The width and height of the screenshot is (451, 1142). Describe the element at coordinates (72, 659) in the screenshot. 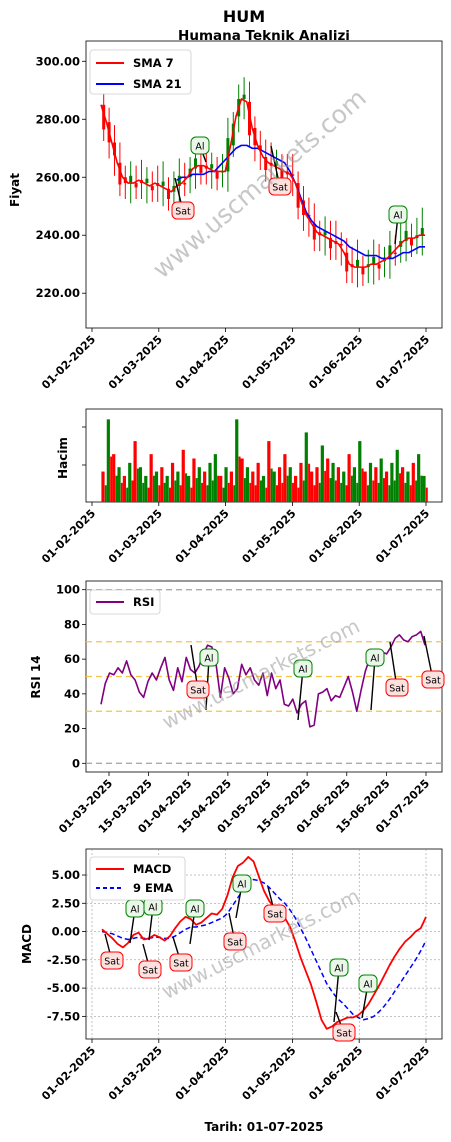

I see `rsi-ytick-label: 60` at that location.